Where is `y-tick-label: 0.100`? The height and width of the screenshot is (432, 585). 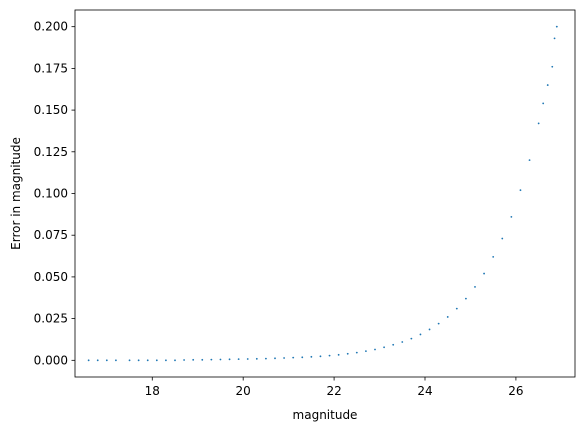
y-tick-label: 0.100 is located at coordinates (51, 194).